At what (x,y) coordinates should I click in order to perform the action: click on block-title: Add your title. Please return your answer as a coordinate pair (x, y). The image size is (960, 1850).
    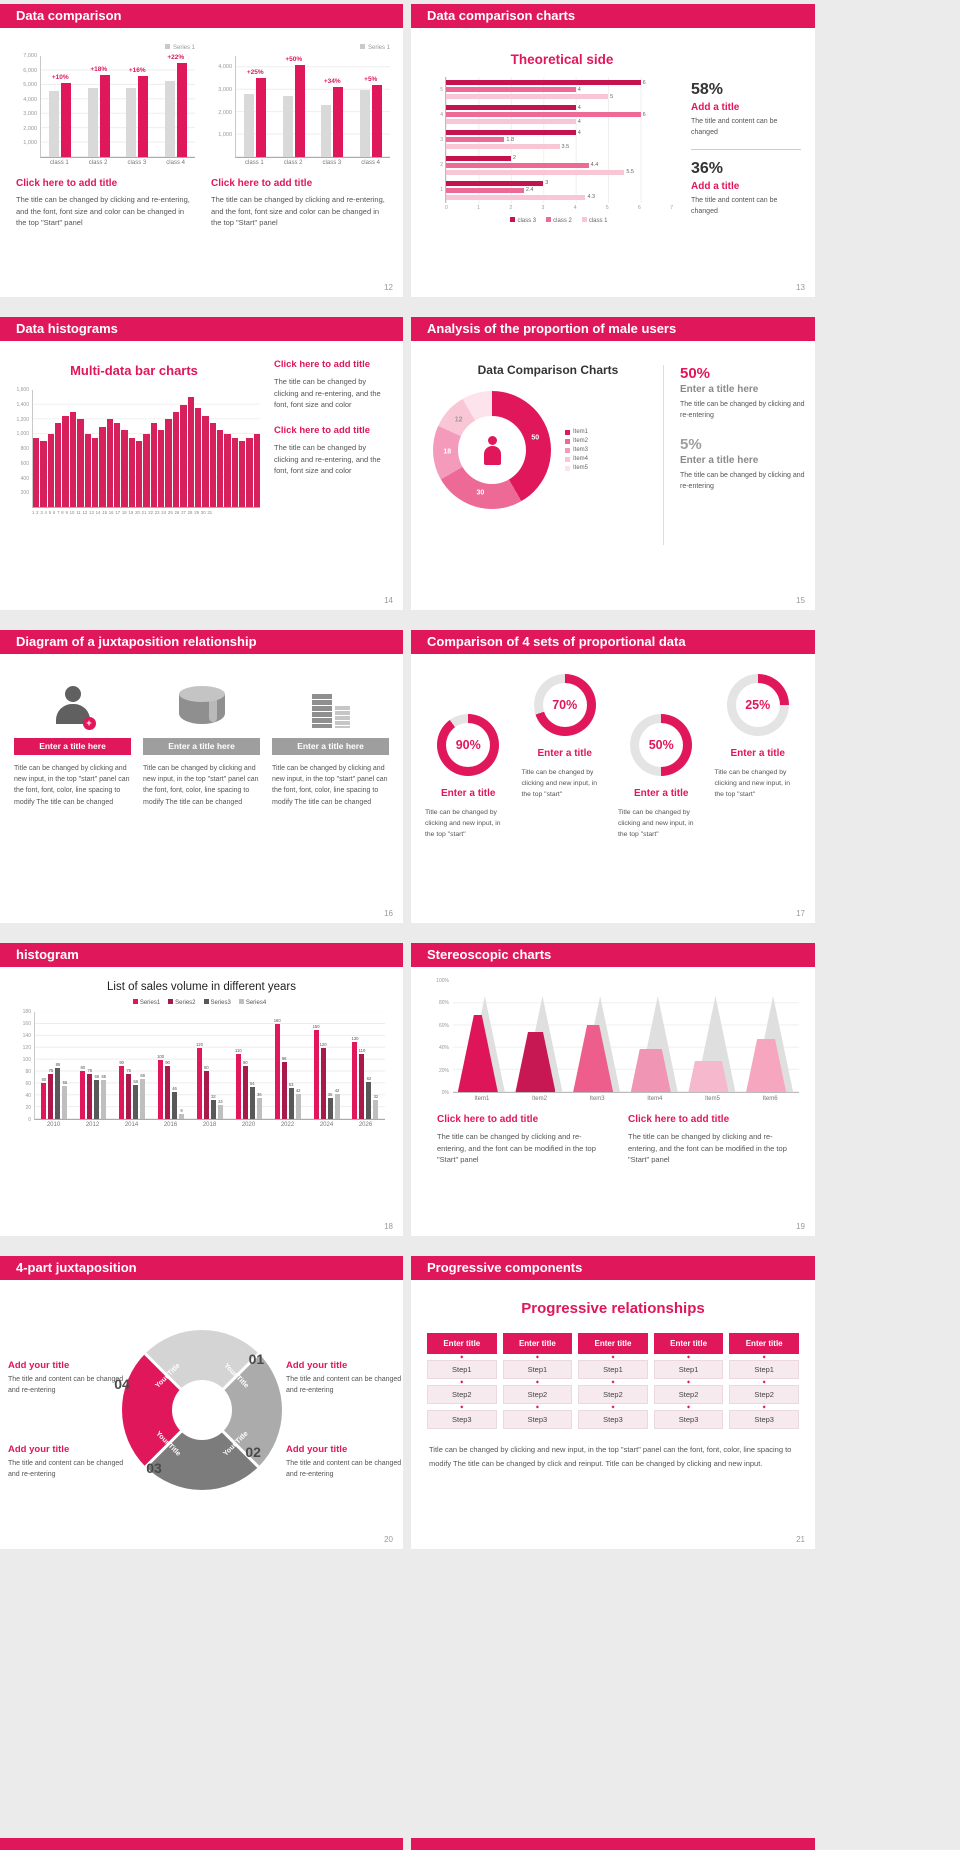
    Looking at the image, I should click on (317, 1365).